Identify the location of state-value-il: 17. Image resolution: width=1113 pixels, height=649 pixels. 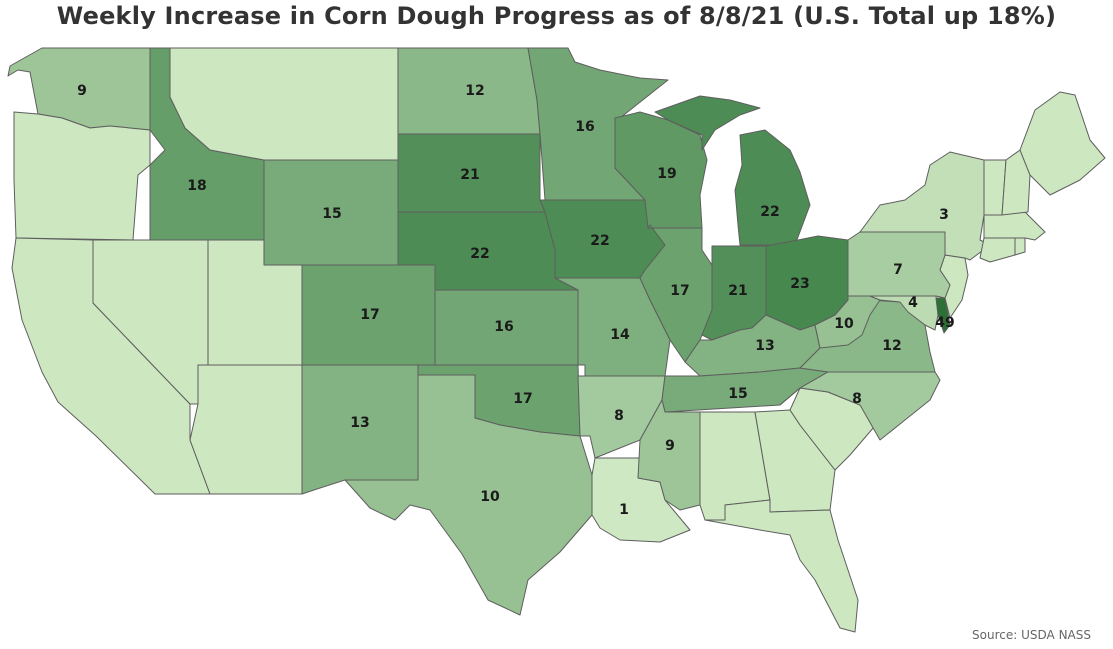
(679, 291).